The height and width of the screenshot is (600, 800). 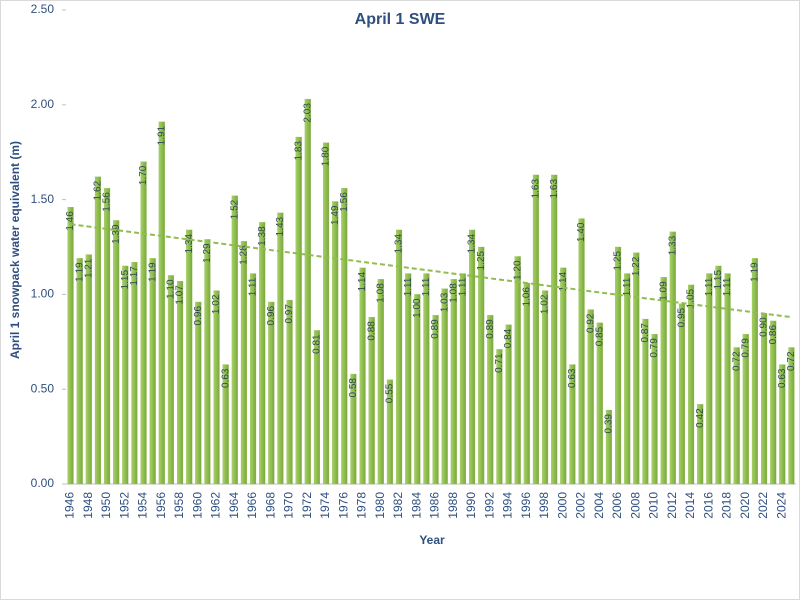 What do you see at coordinates (645, 333) in the screenshot?
I see `value-label: 0.87` at bounding box center [645, 333].